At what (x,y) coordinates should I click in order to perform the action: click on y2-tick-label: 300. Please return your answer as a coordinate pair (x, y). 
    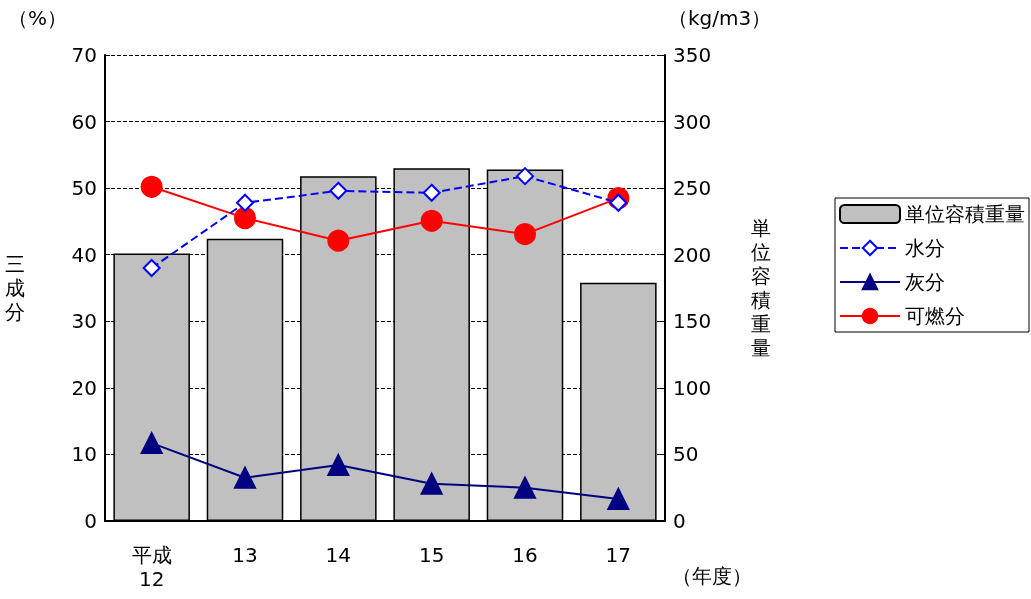
    Looking at the image, I should click on (692, 121).